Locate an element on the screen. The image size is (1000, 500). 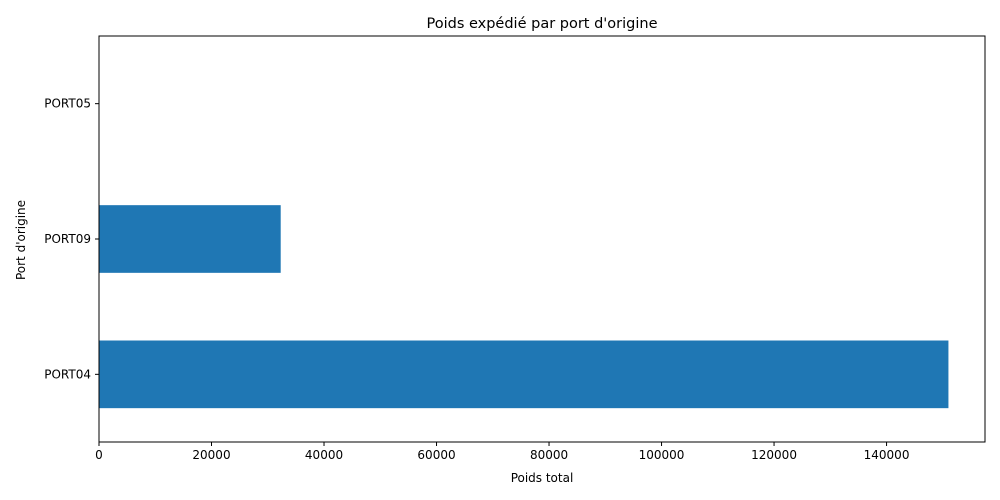
x-tick-label: 60000 is located at coordinates (436, 455).